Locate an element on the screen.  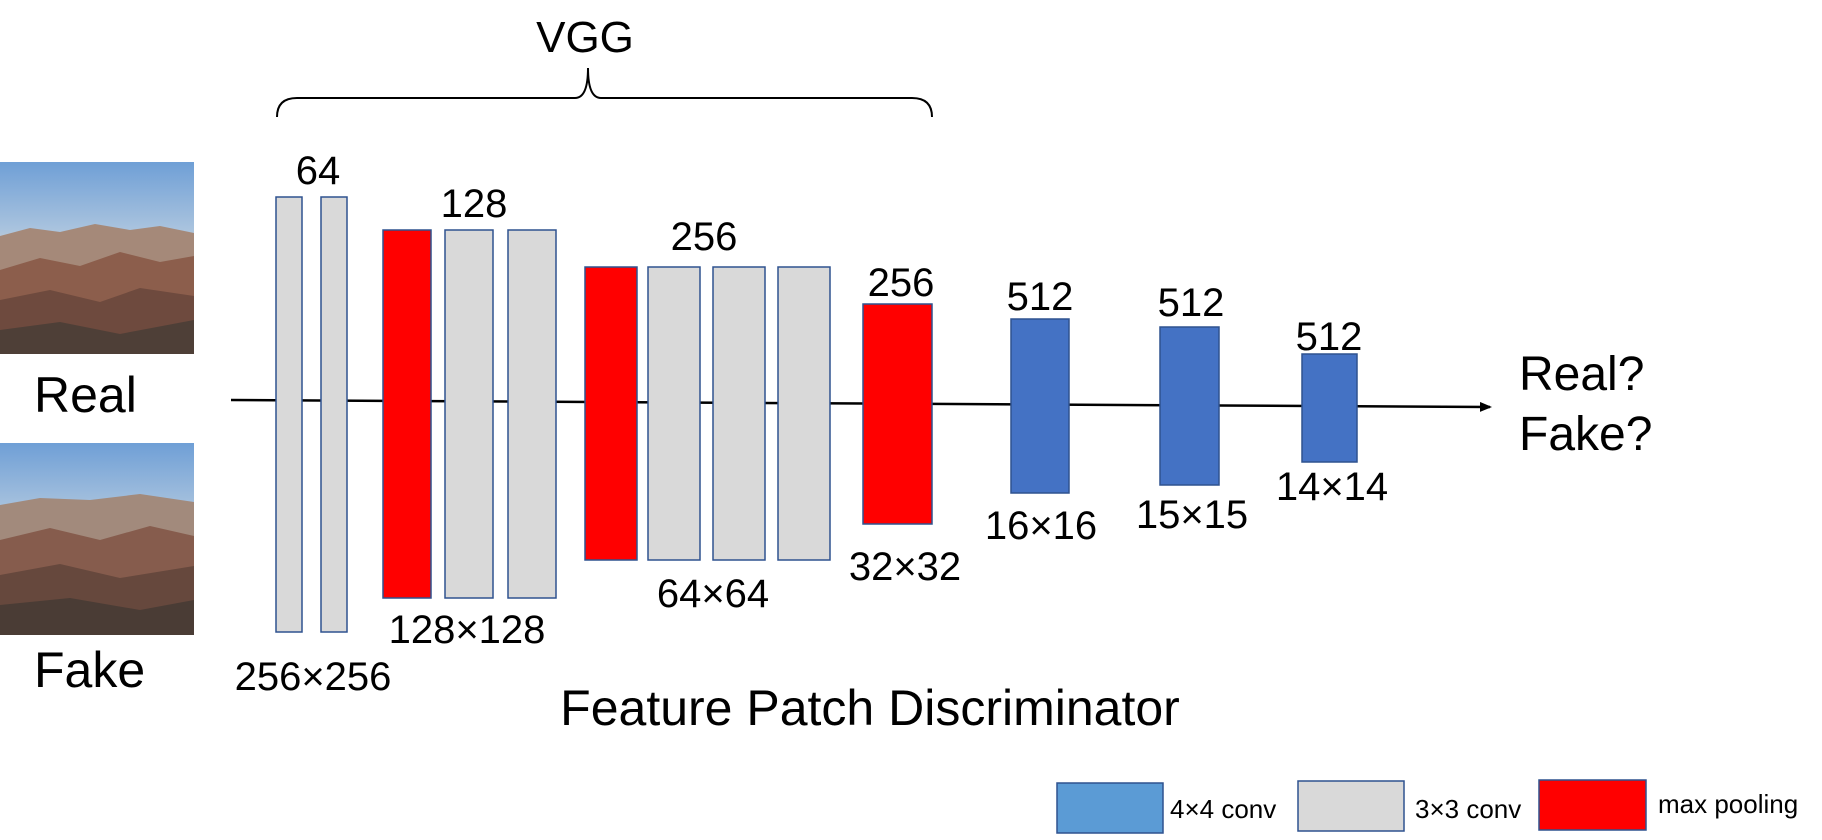
legend-pool-swatch is located at coordinates (1592, 805).